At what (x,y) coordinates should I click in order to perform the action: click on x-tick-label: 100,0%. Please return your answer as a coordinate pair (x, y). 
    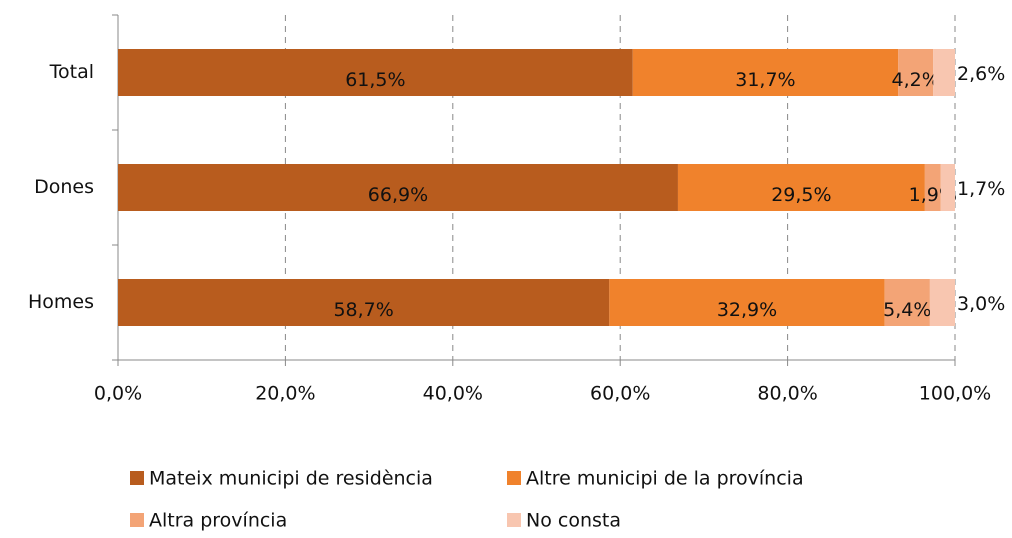
    Looking at the image, I should click on (955, 394).